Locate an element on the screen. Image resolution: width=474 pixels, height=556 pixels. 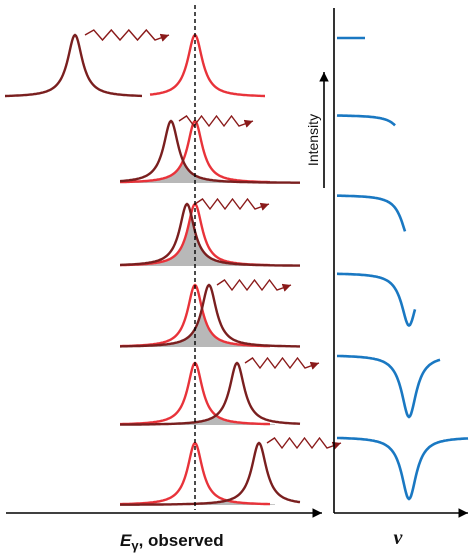
energy-symbol: E is located at coordinates (126, 540).